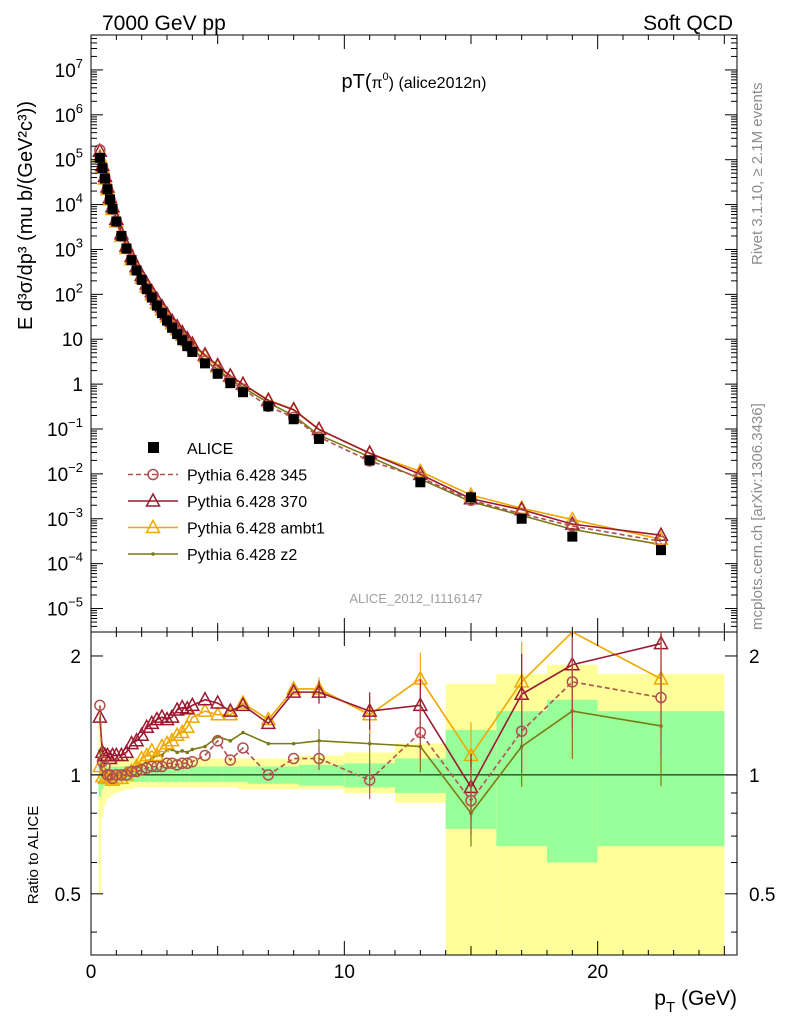  I want to click on legend-marker, so click(153, 499).